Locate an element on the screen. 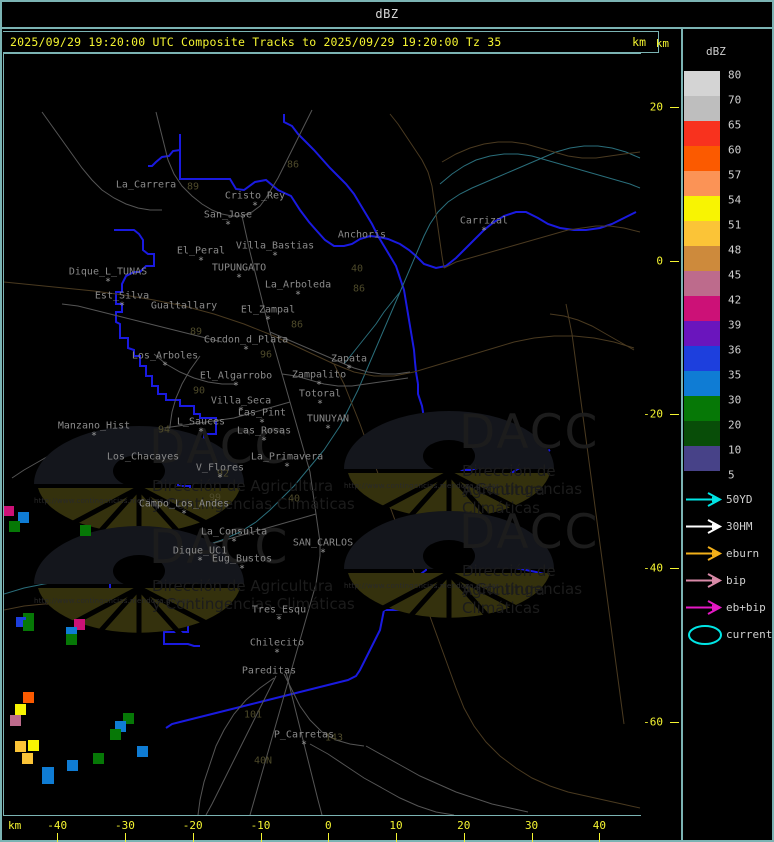 The height and width of the screenshot is (842, 774). track-legend-label: eburn is located at coordinates (743, 553).